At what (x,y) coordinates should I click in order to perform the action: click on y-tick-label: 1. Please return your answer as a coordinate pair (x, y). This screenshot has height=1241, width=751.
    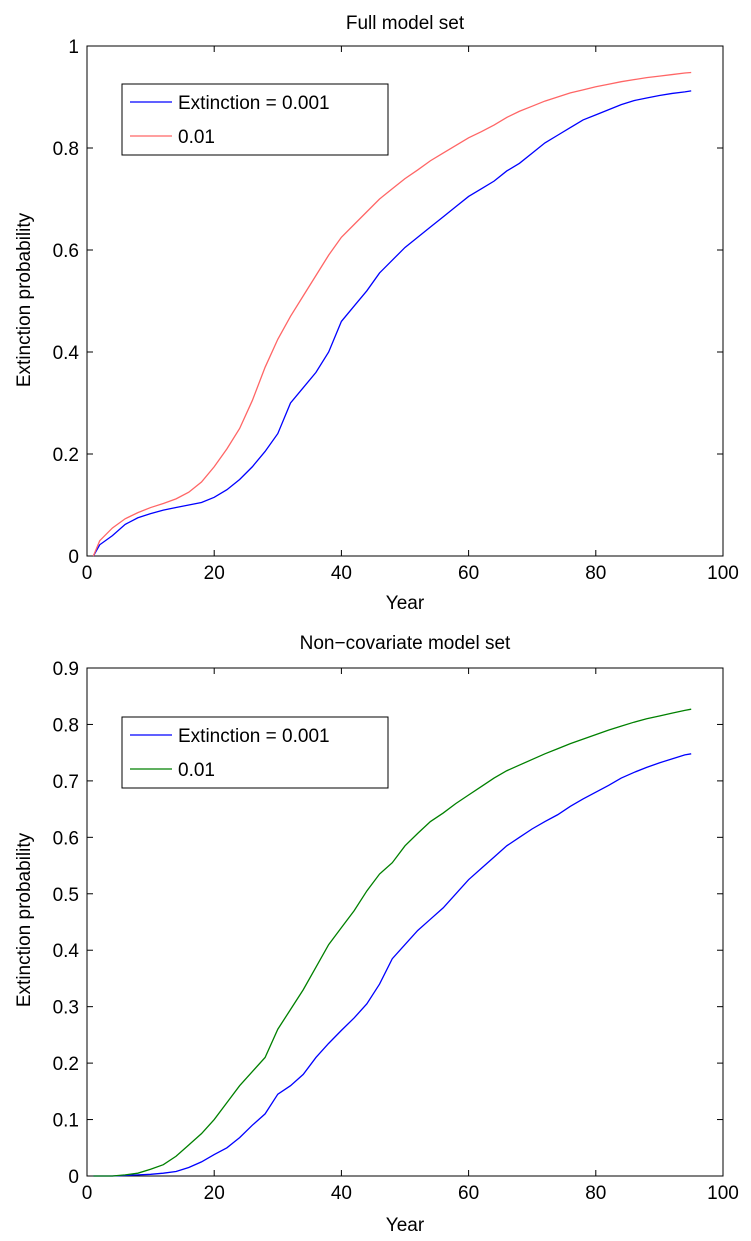
    Looking at the image, I should click on (73, 47).